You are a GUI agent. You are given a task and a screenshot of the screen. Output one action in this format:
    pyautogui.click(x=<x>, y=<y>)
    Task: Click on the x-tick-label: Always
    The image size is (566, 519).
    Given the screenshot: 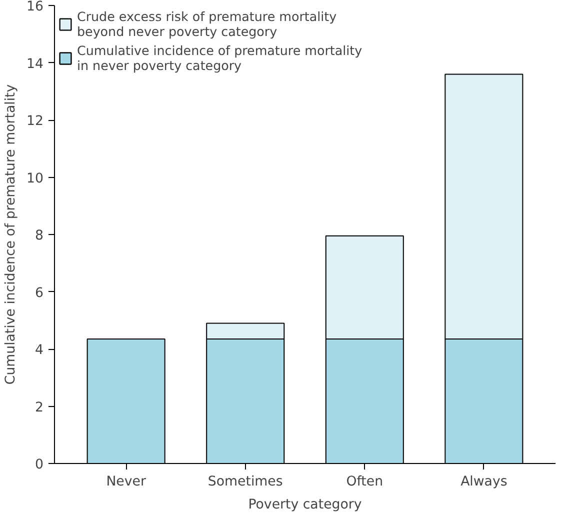 What is the action you would take?
    pyautogui.click(x=484, y=482)
    